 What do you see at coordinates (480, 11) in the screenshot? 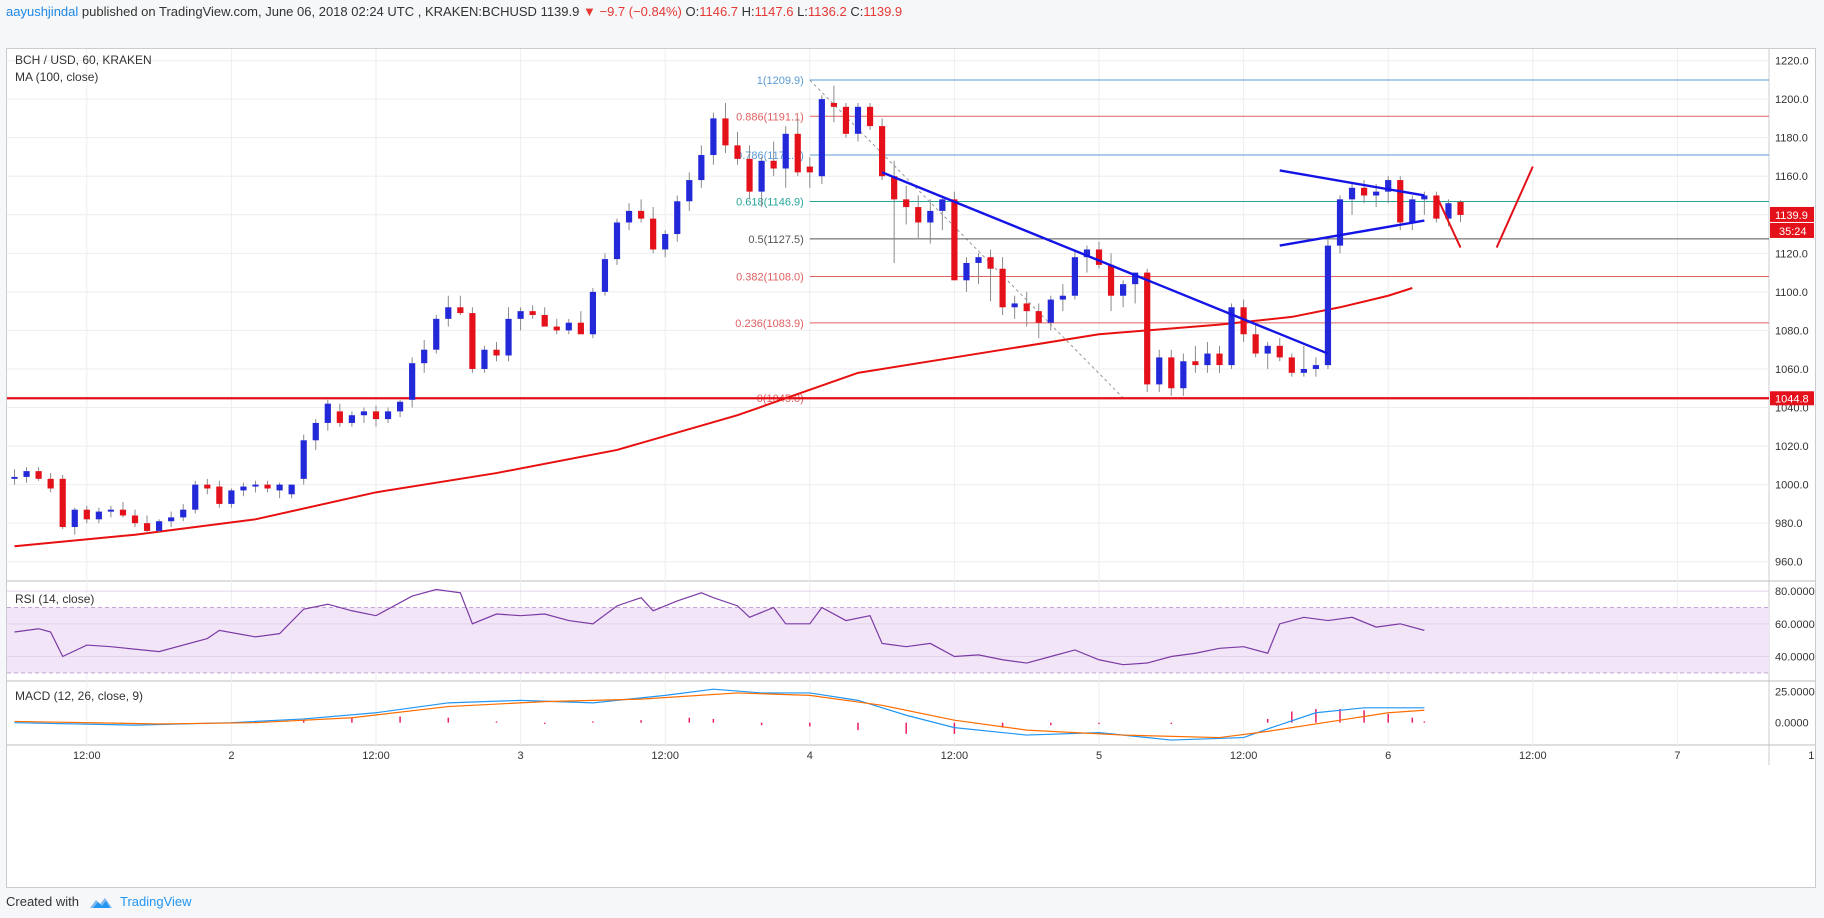
I see `symbol-label: KRAKEN:BCHUSD` at bounding box center [480, 11].